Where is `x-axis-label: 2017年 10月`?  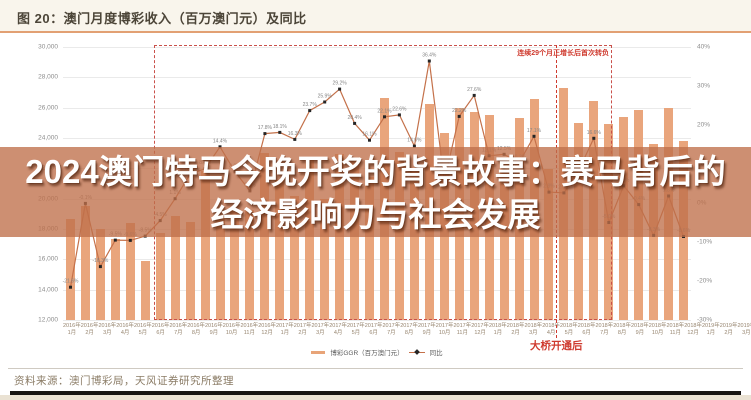 x-axis-label: 2017年 10月 is located at coordinates (444, 329).